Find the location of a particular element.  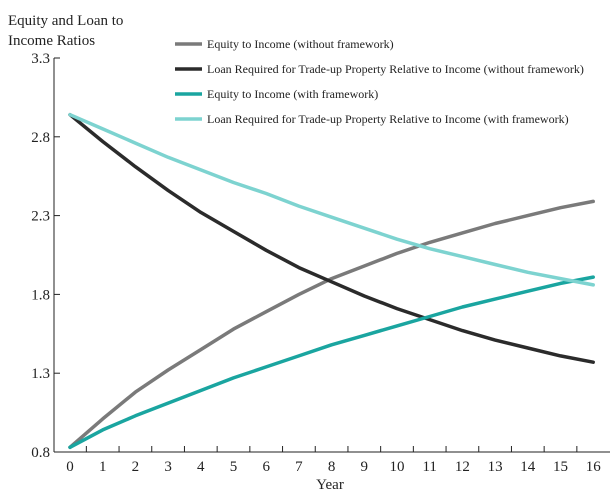

y-tick-label: 1.8 is located at coordinates (40, 295).